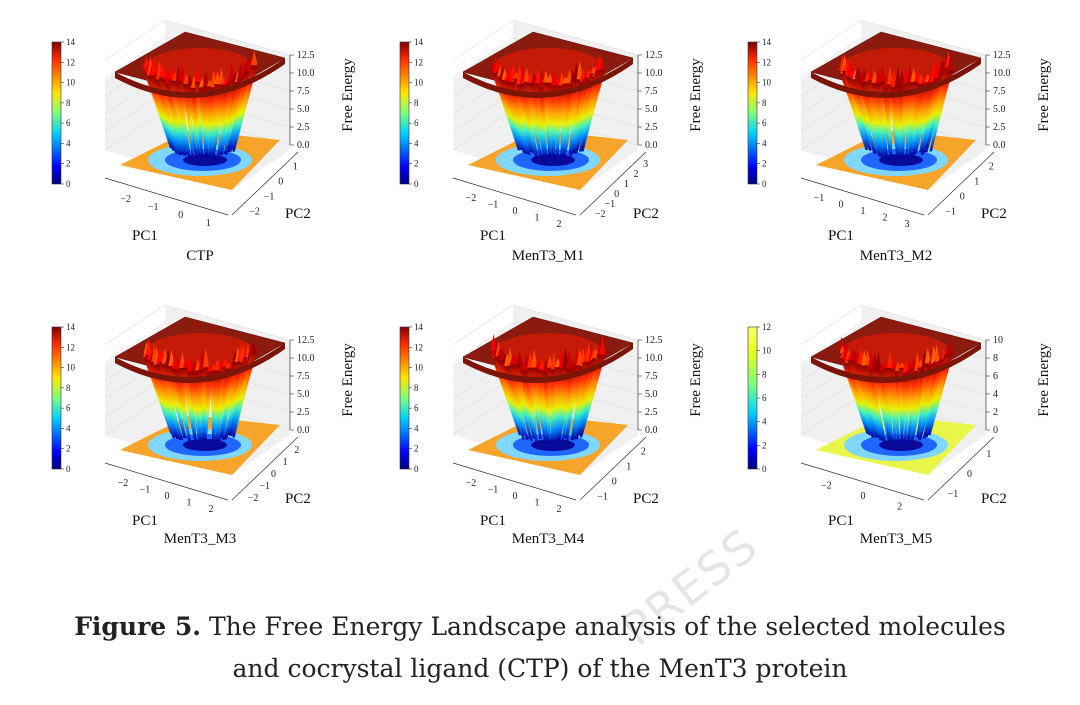  I want to click on x-tick-label: 1, so click(189, 502).